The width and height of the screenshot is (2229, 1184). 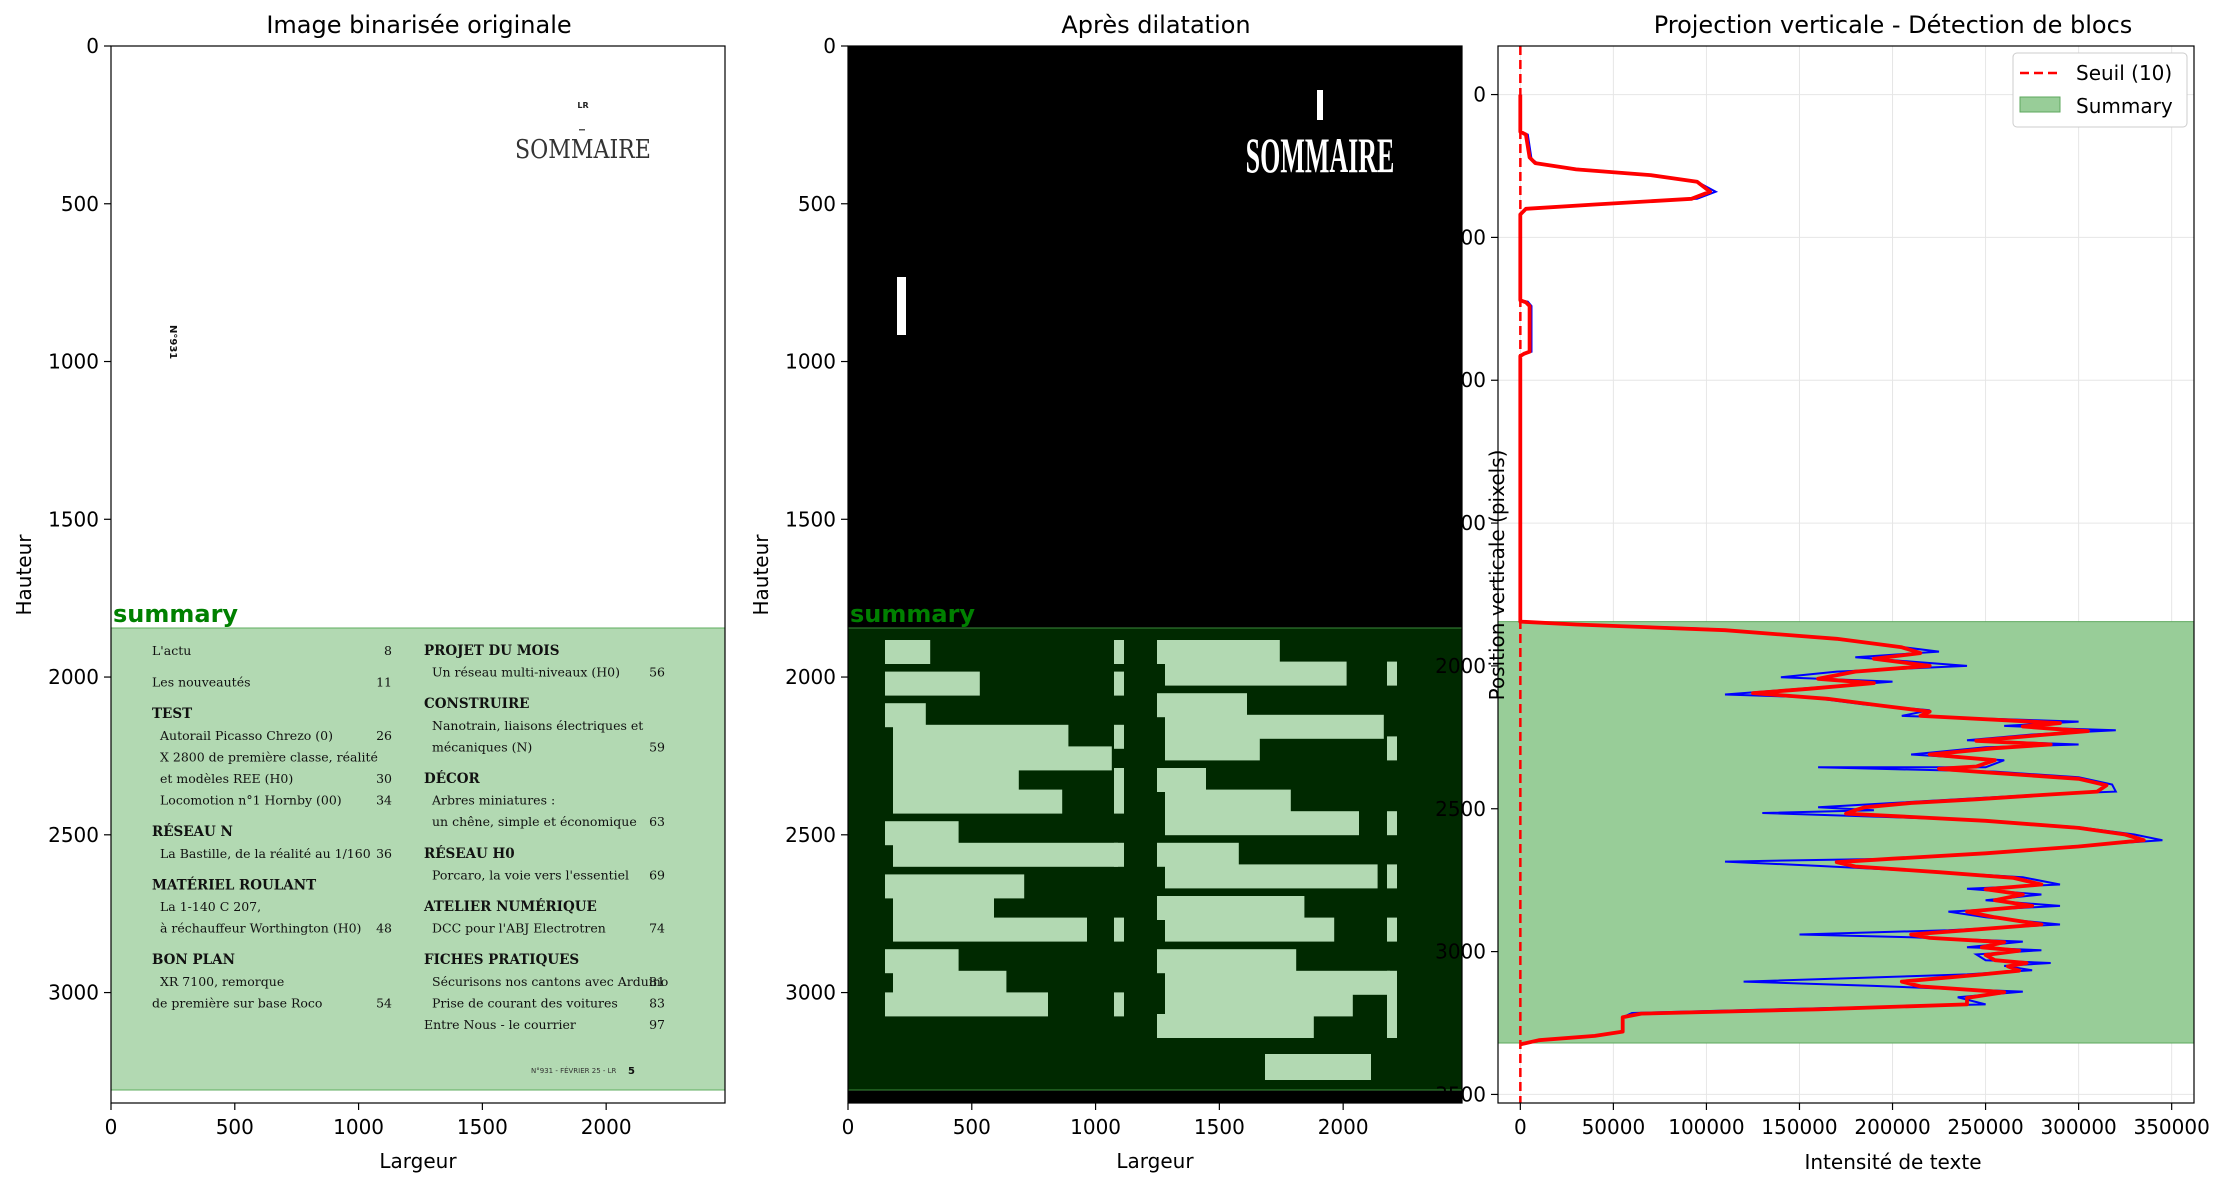 I want to click on toc-right-page-number: 69, so click(x=657, y=874).